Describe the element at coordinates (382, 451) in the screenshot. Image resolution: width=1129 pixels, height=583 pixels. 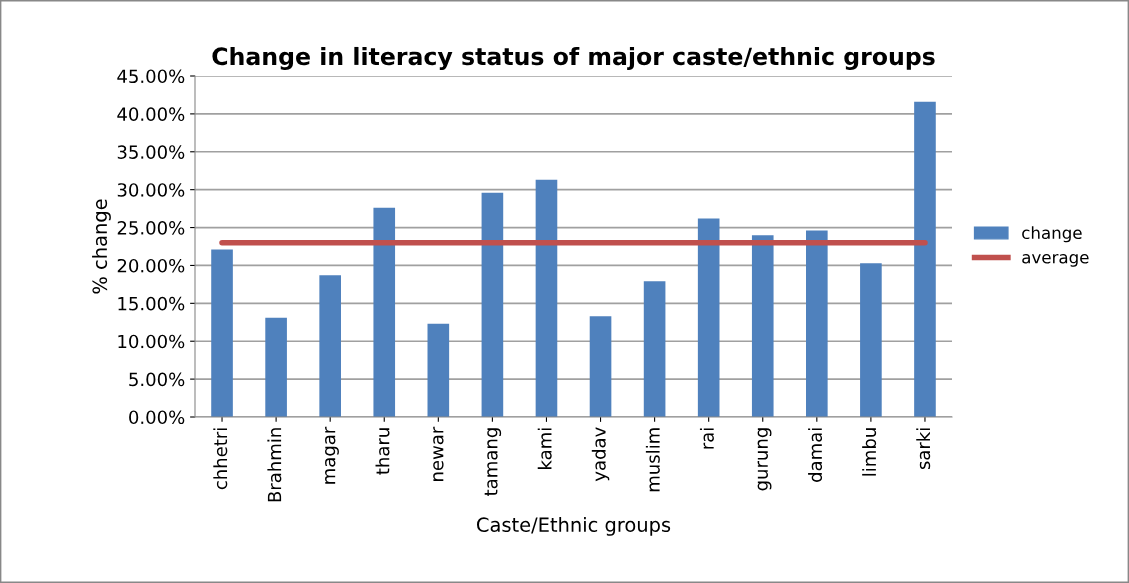
I see `x-tick-label: tharu` at that location.